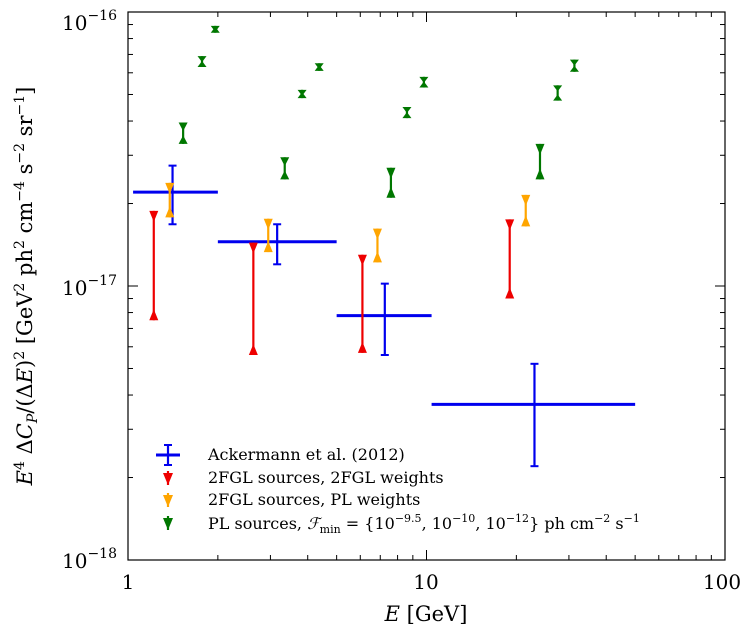 This screenshot has height=642, width=747. I want to click on legend-label-2fgl-pl: 2FGL sources, PL weights, so click(314, 499).